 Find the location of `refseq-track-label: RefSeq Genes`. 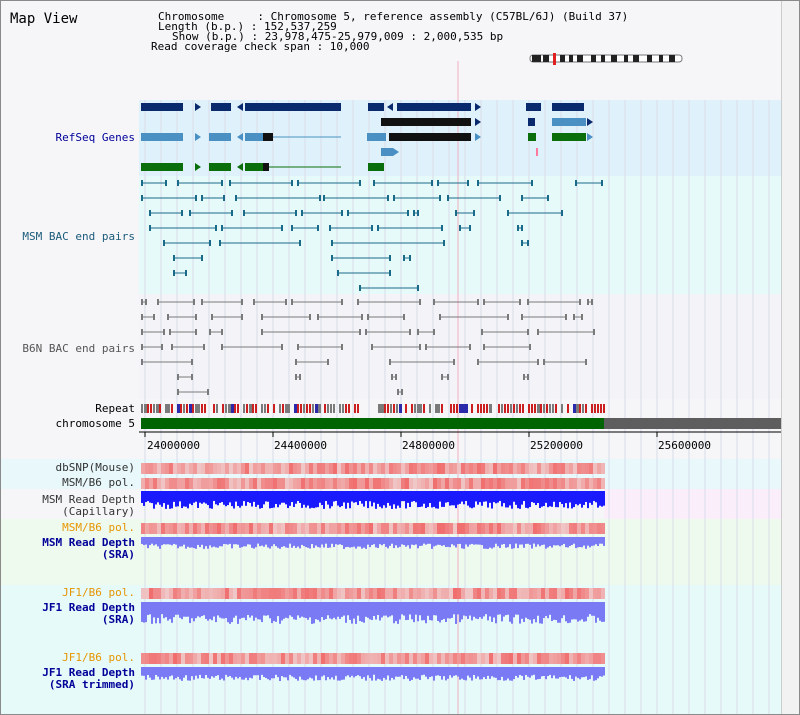

refseq-track-label: RefSeq Genes is located at coordinates (95, 137).